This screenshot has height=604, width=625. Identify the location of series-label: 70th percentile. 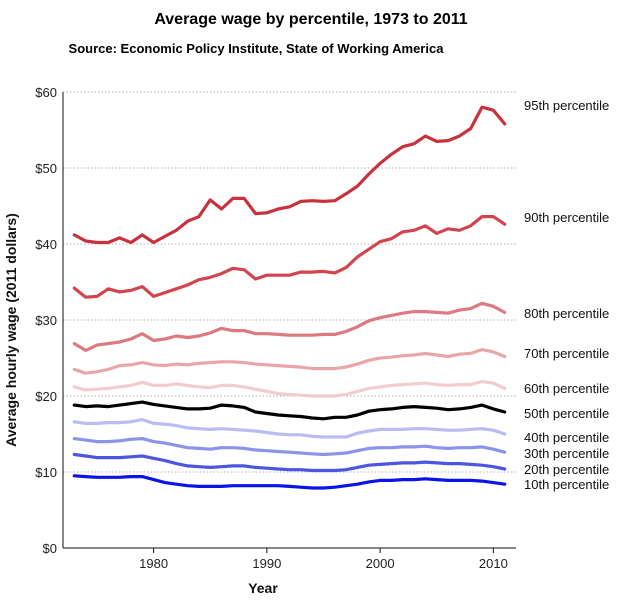
(566, 353).